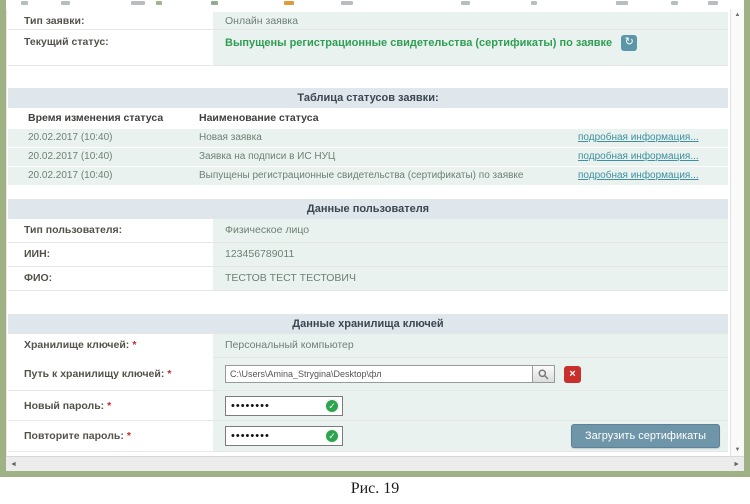 This screenshot has width=750, height=504. I want to click on request-type-label: Тип заявки:, so click(110, 20).